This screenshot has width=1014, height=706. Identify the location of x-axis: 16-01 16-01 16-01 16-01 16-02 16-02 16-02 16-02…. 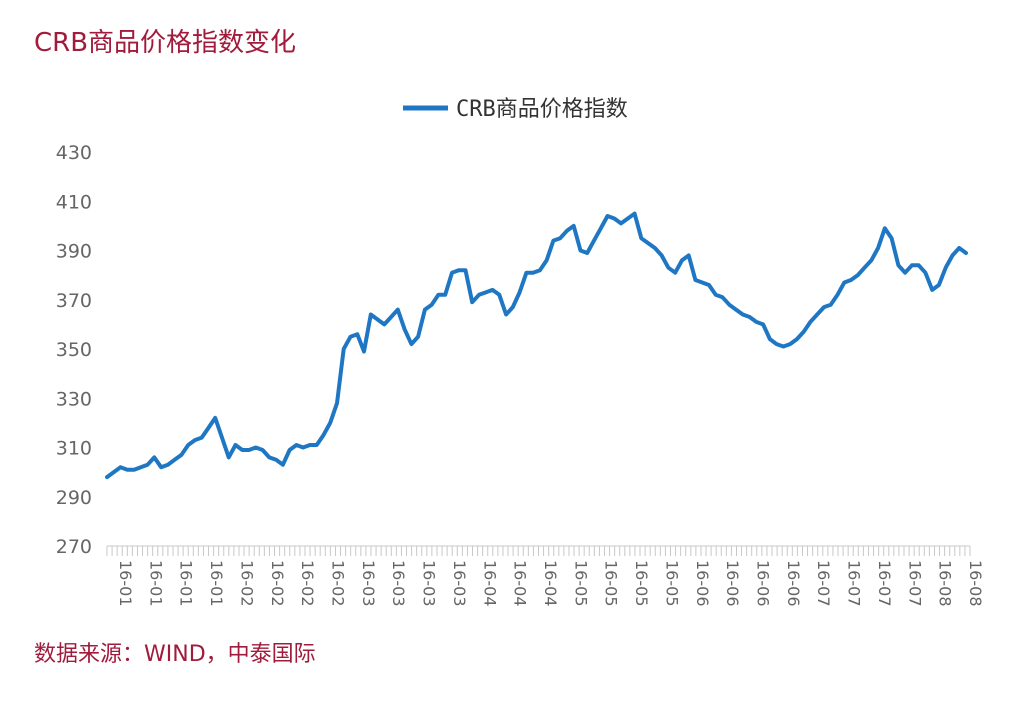
(545, 576).